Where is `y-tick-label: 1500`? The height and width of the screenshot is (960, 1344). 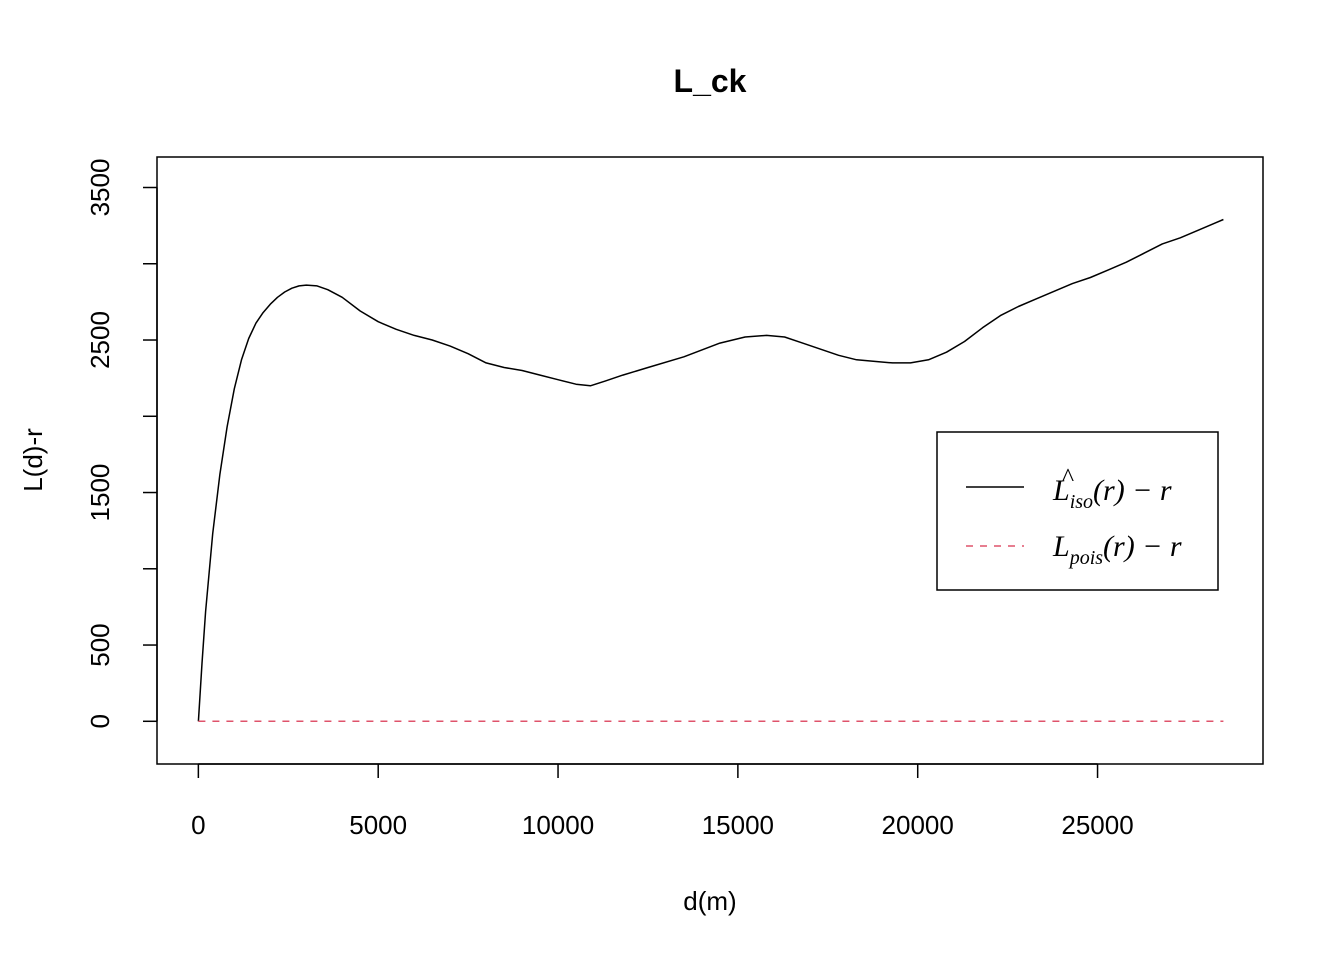
y-tick-label: 1500 is located at coordinates (100, 493).